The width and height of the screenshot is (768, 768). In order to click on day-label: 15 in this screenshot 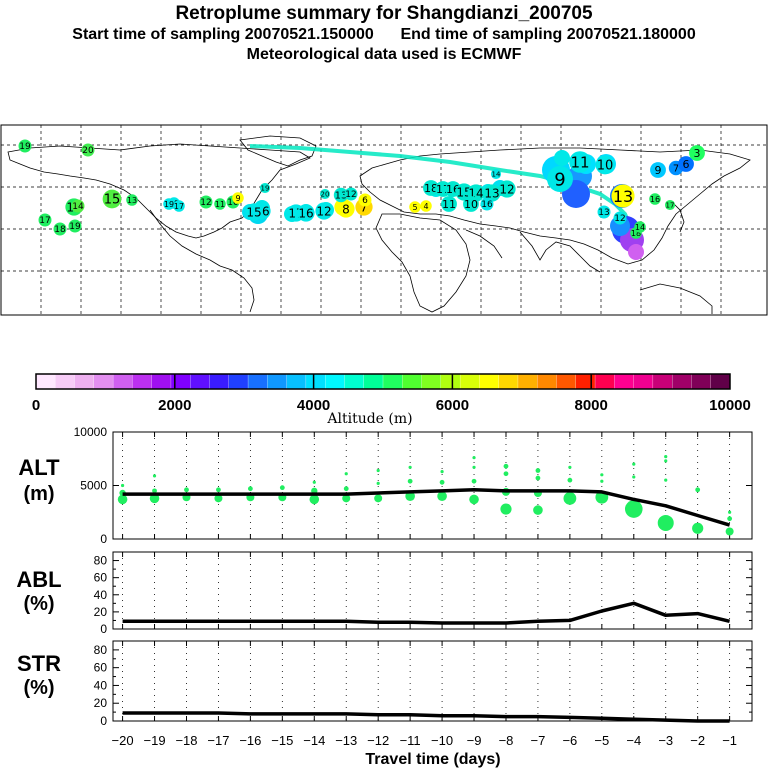, I will do `click(253, 212)`.